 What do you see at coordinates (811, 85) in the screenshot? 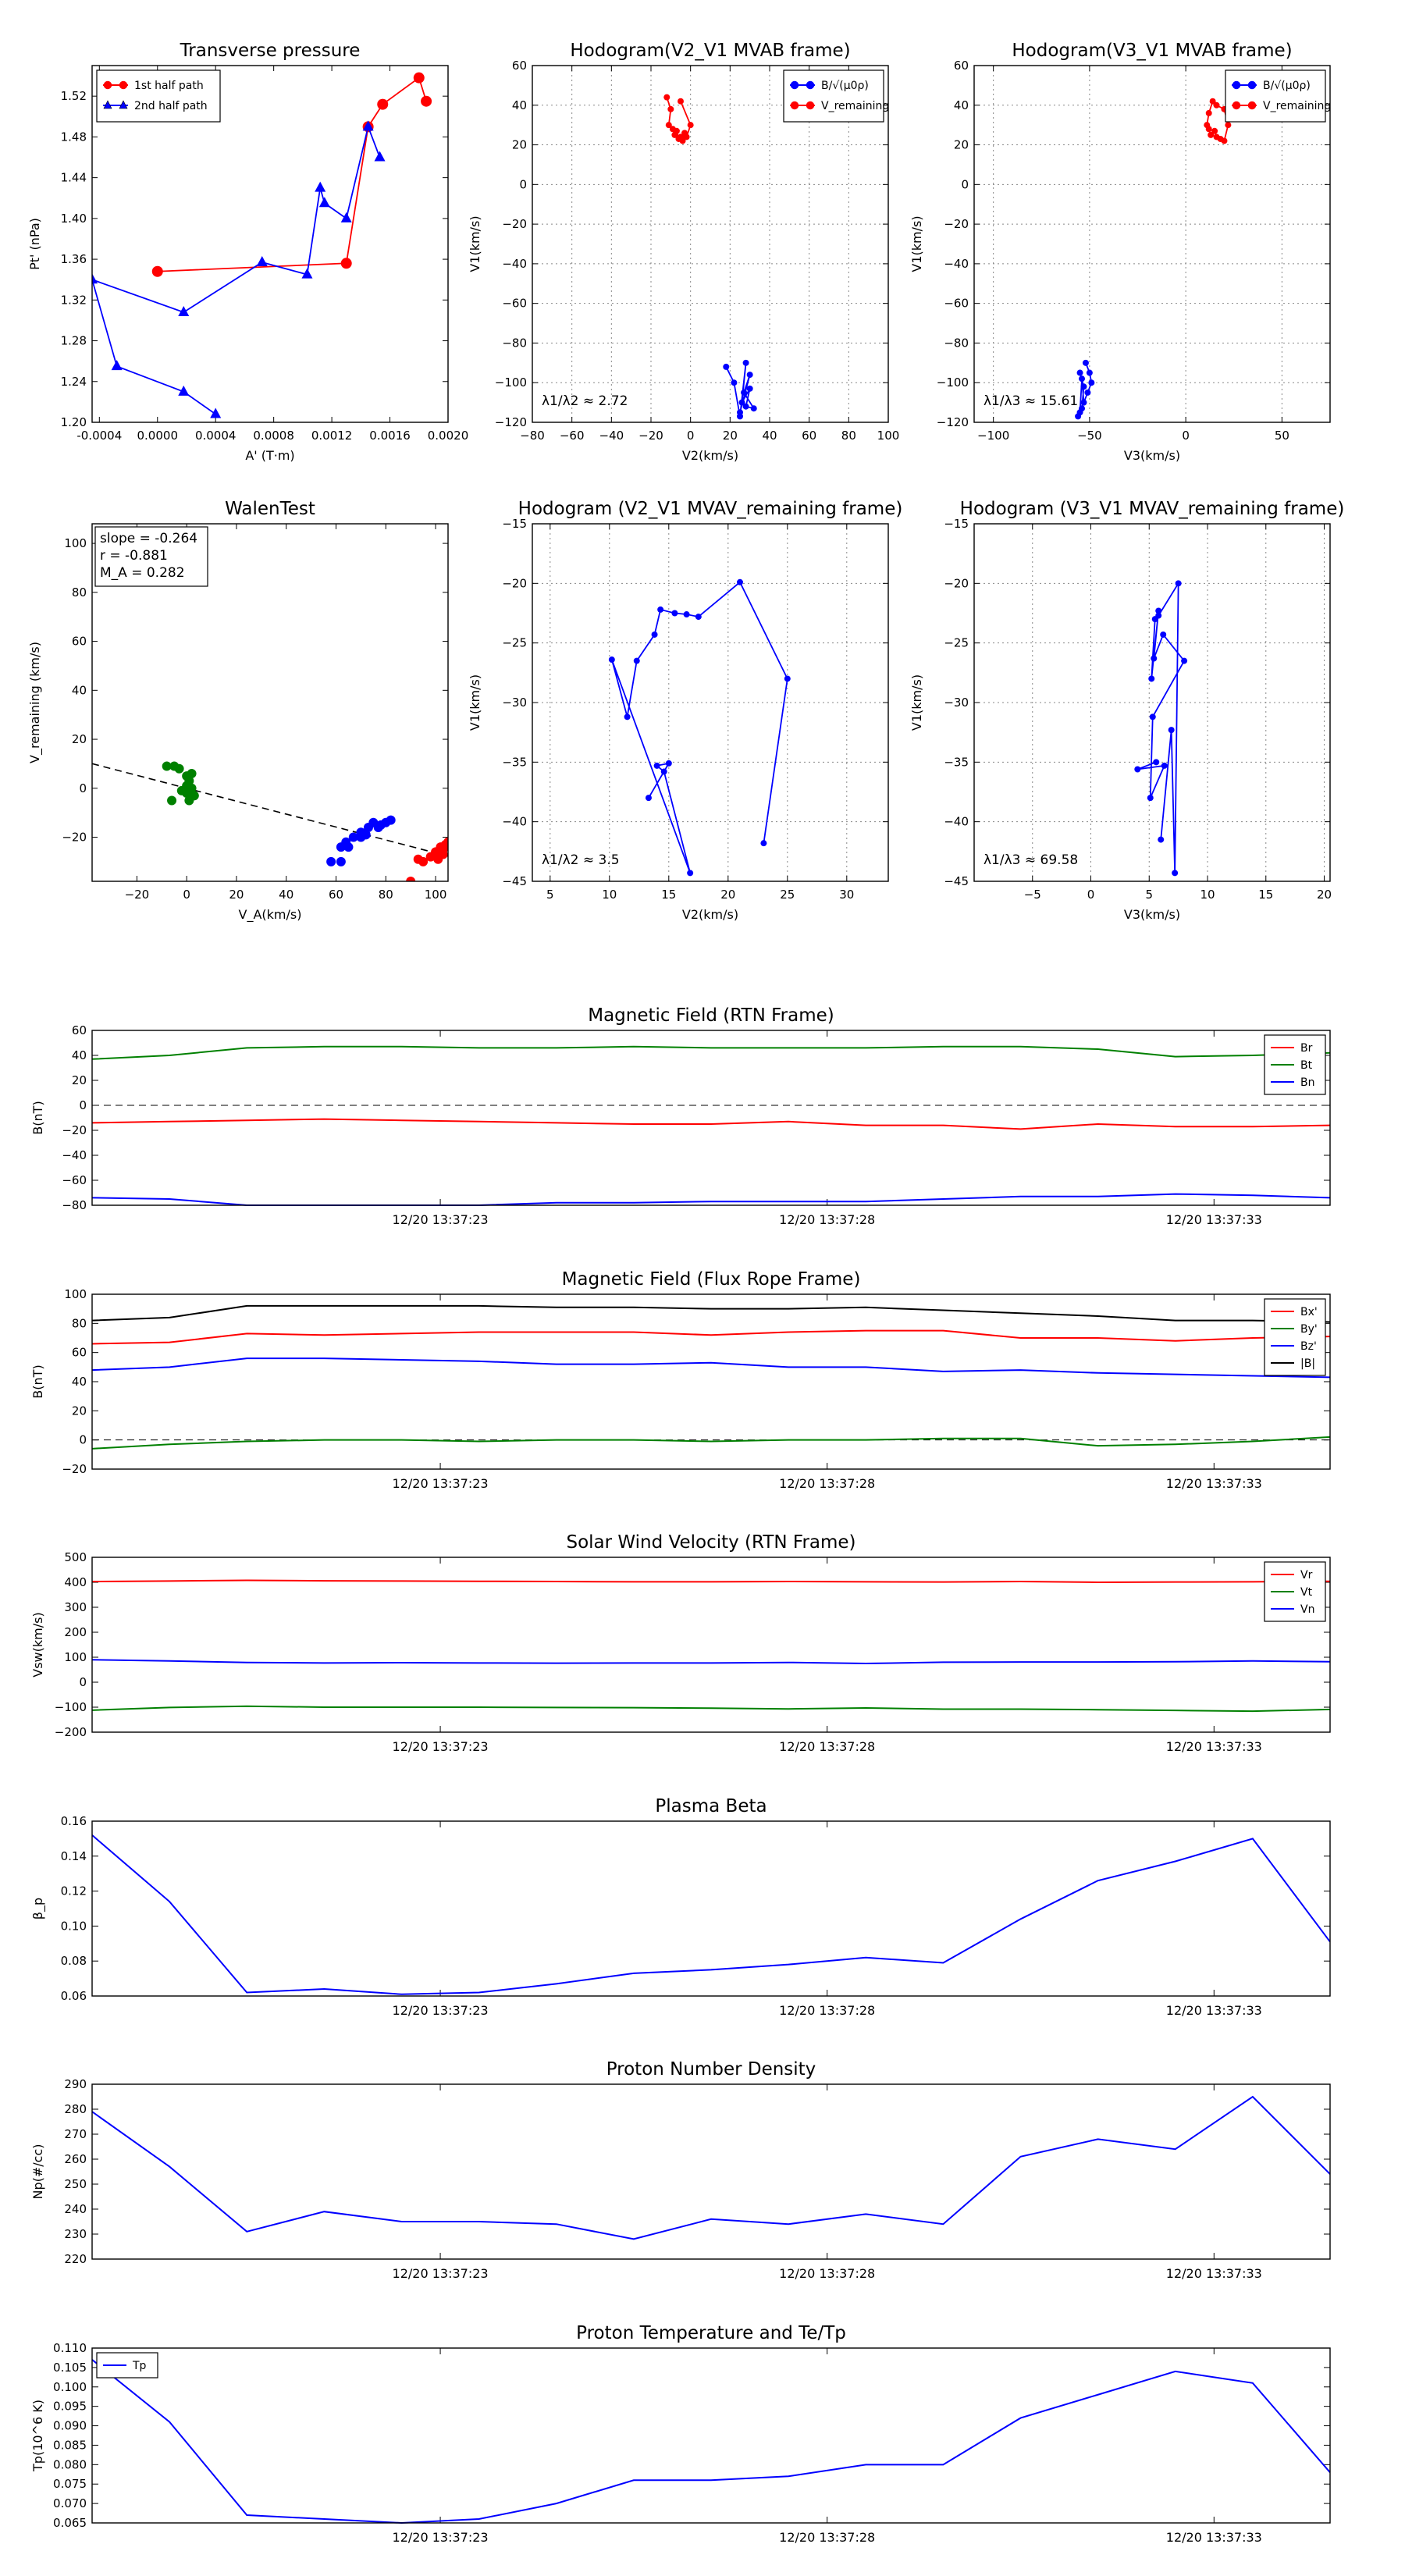
I see `hodogram_v2v1-legend-marker` at bounding box center [811, 85].